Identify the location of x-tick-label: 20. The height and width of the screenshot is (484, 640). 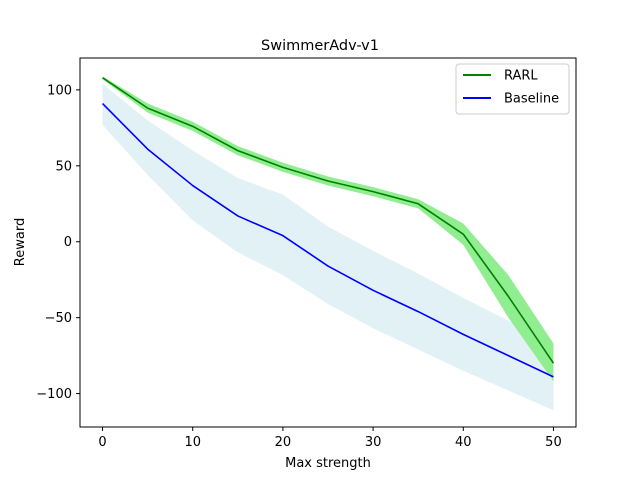
(283, 442).